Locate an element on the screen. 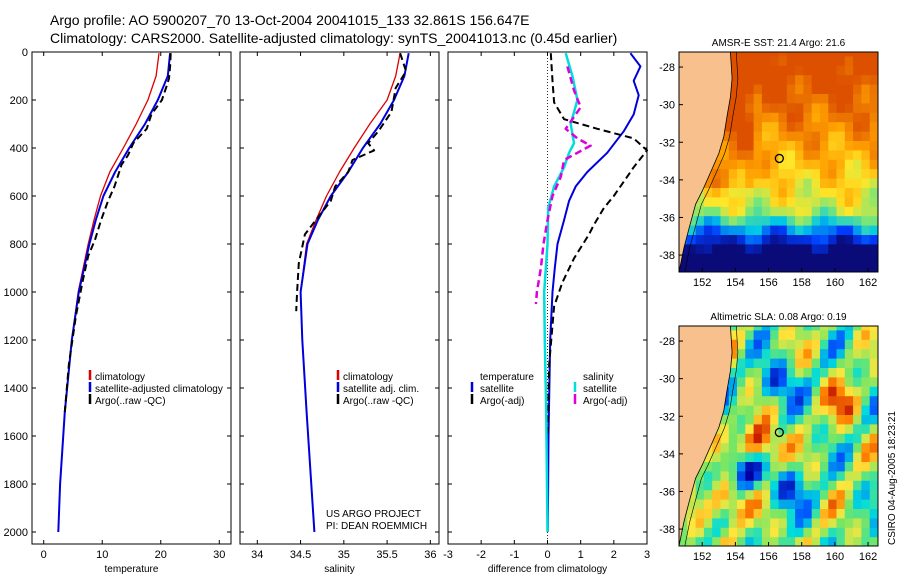 Image resolution: width=900 pixels, height=580 pixels. sla-map-frame is located at coordinates (778, 436).